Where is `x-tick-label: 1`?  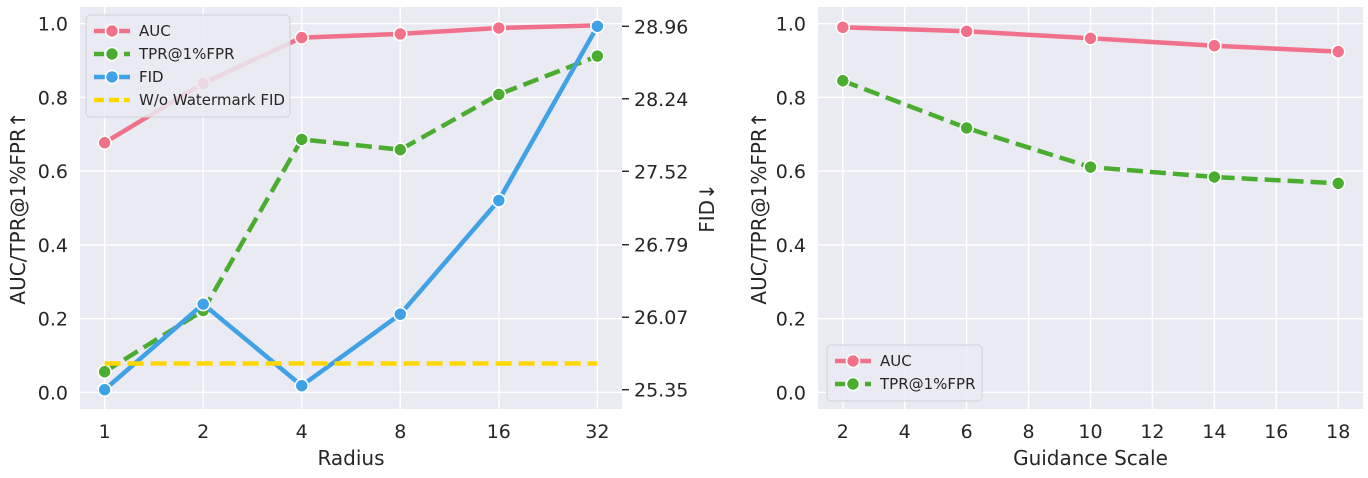
x-tick-label: 1 is located at coordinates (105, 432).